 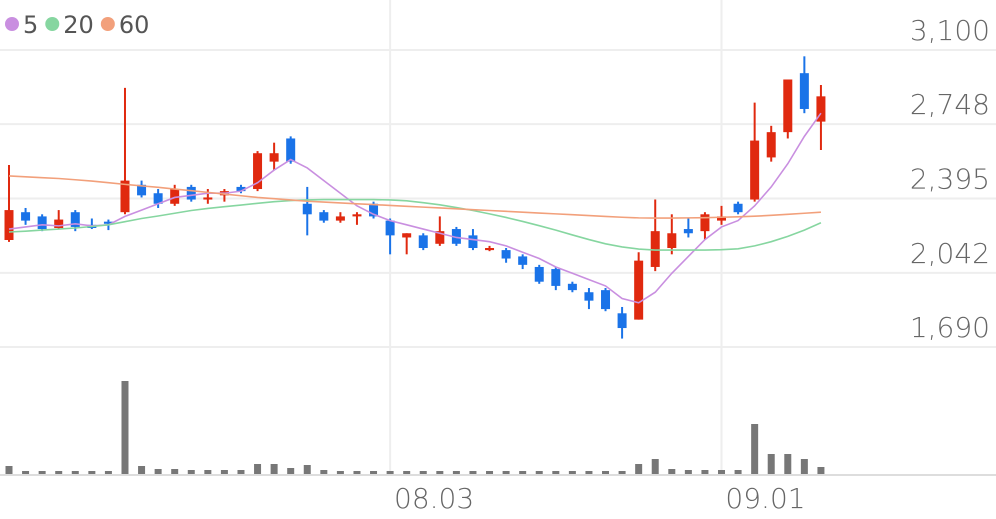 I want to click on x-tick-label: 09.01, so click(x=765, y=498).